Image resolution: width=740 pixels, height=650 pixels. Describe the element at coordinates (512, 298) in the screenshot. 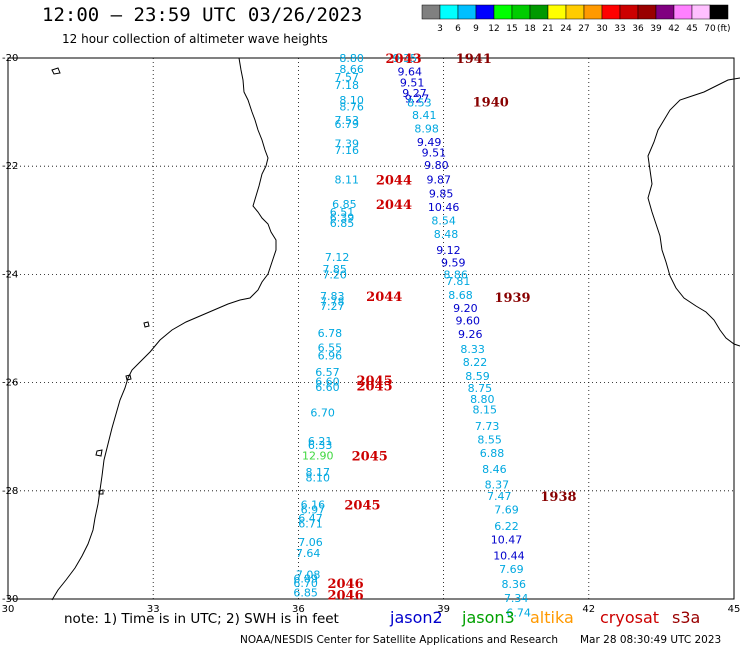

I see `pass-time-label: 1939` at that location.